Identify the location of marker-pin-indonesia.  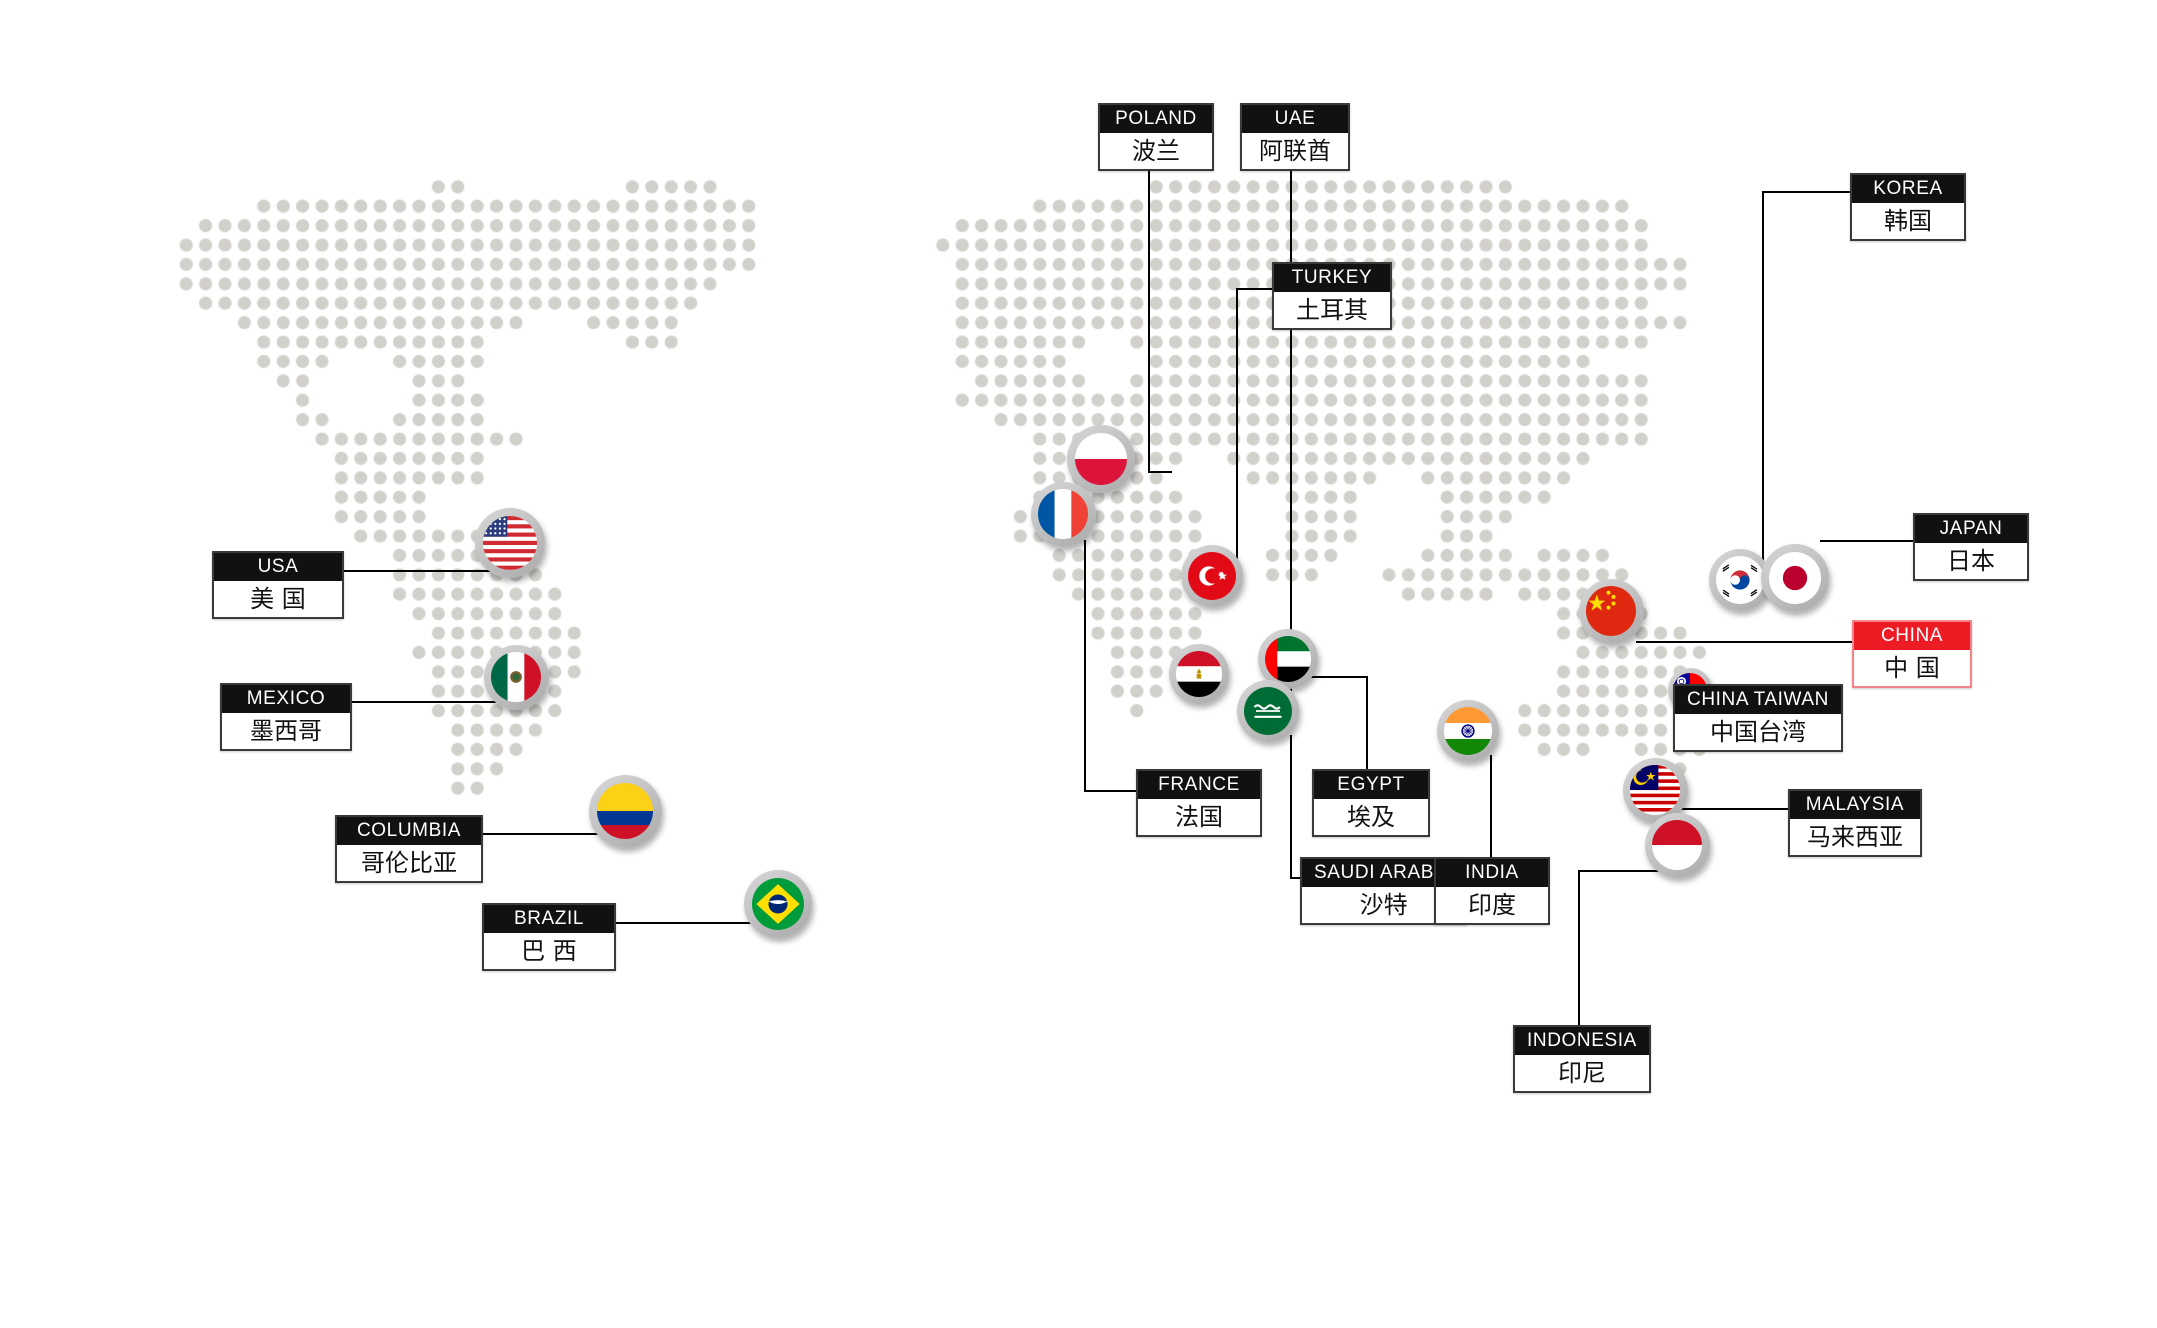
(1677, 845).